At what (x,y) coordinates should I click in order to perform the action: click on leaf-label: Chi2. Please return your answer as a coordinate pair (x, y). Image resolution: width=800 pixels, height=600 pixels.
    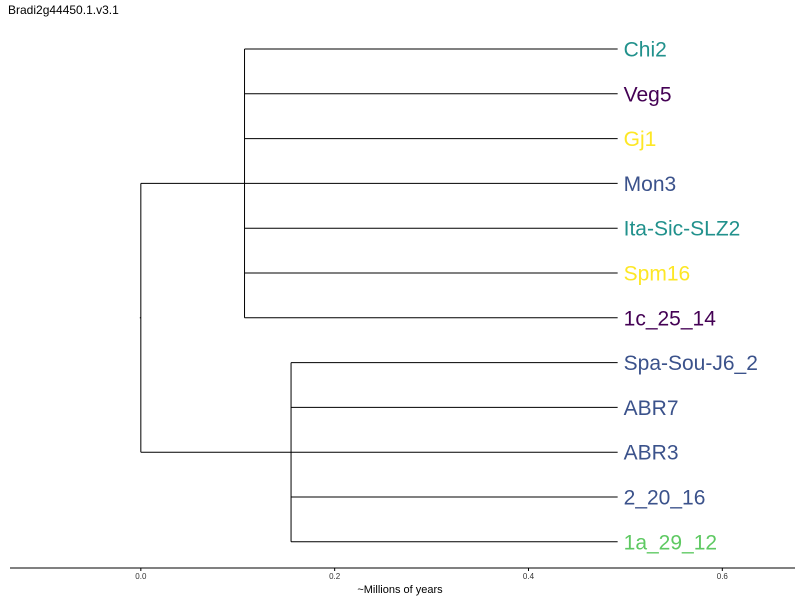
    Looking at the image, I should click on (645, 50).